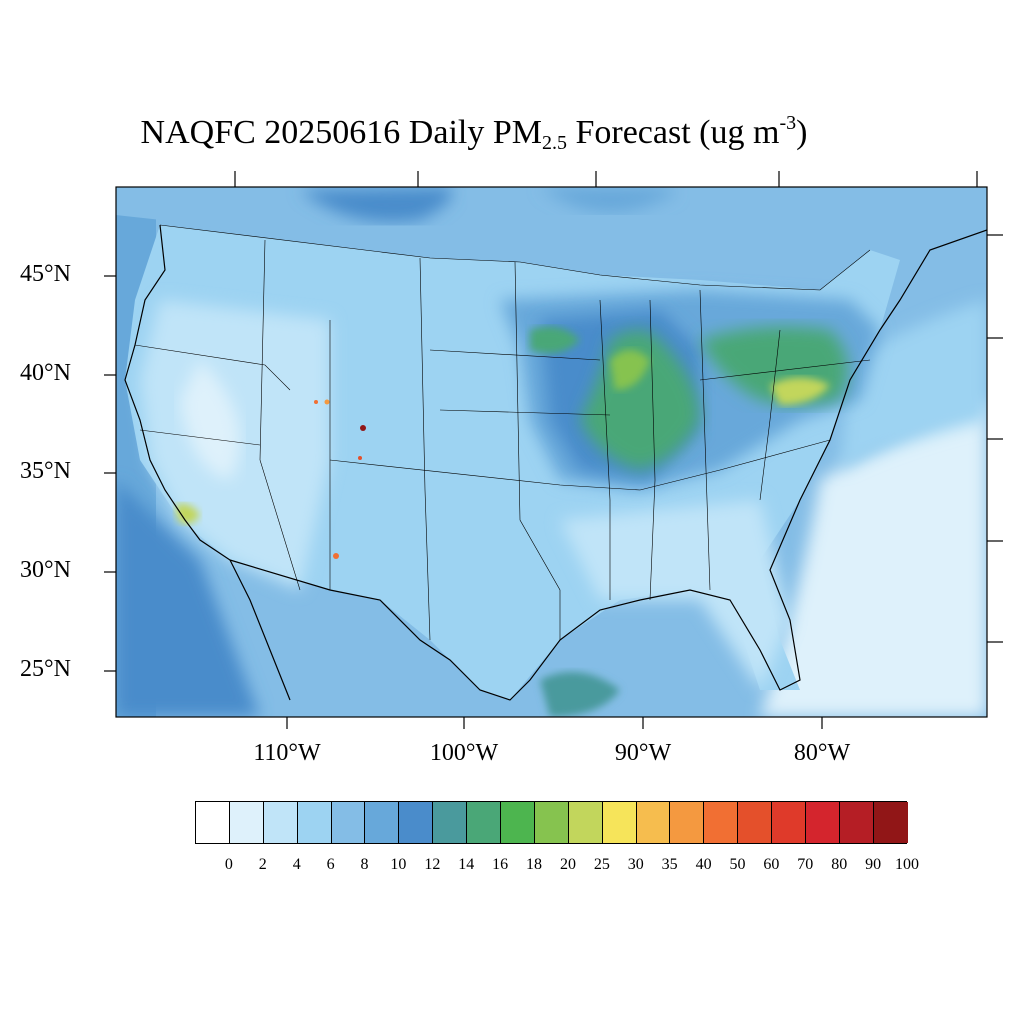  Describe the element at coordinates (567, 864) in the screenshot. I see `colorbar-label: 20` at that location.